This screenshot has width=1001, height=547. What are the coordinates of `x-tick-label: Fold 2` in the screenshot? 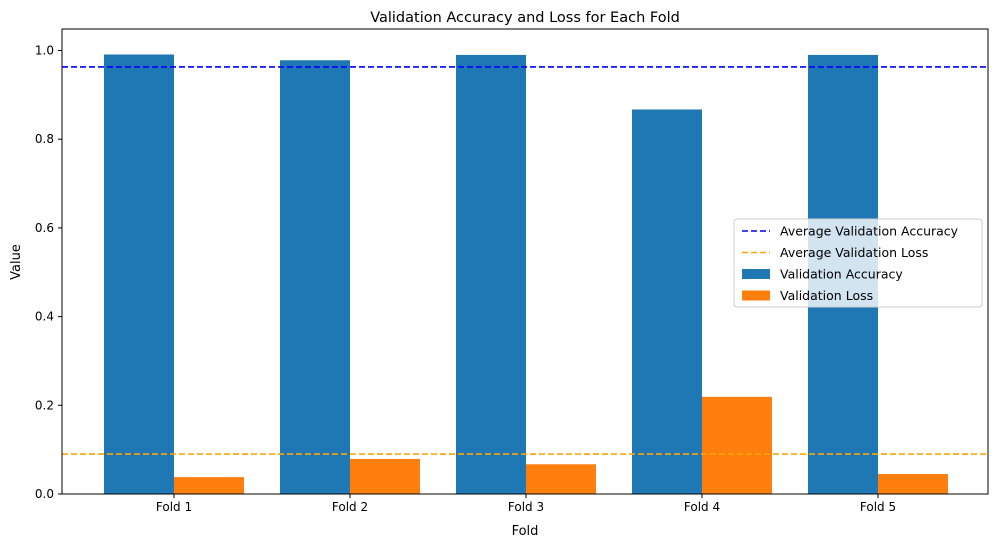 It's located at (350, 507).